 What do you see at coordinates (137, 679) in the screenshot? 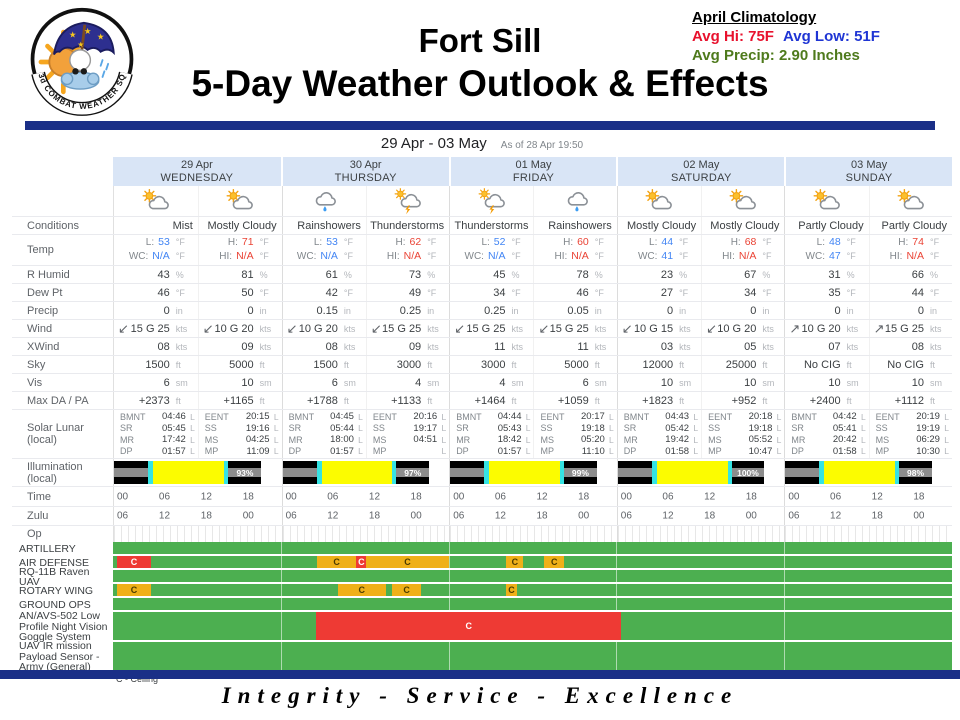
I see `legend-ceiling: C - Ceiling` at bounding box center [137, 679].